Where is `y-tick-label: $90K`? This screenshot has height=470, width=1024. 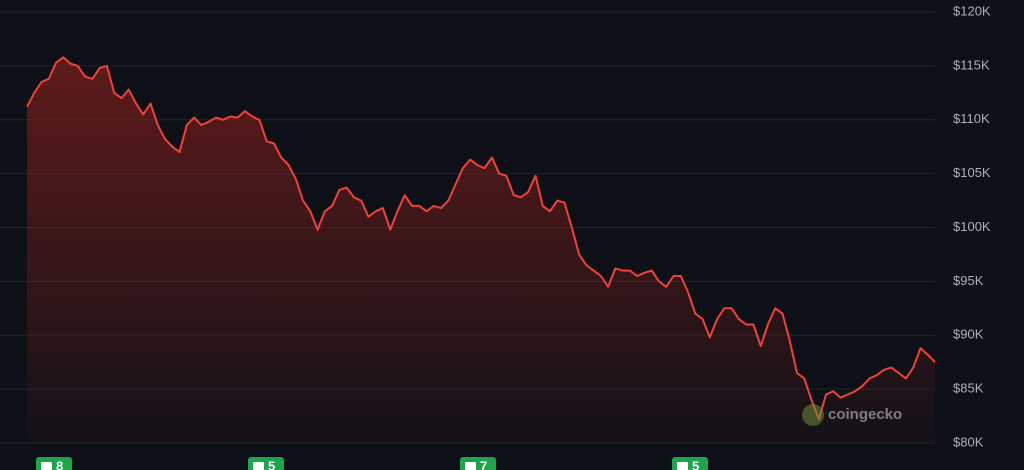
y-tick-label: $90K is located at coordinates (968, 334).